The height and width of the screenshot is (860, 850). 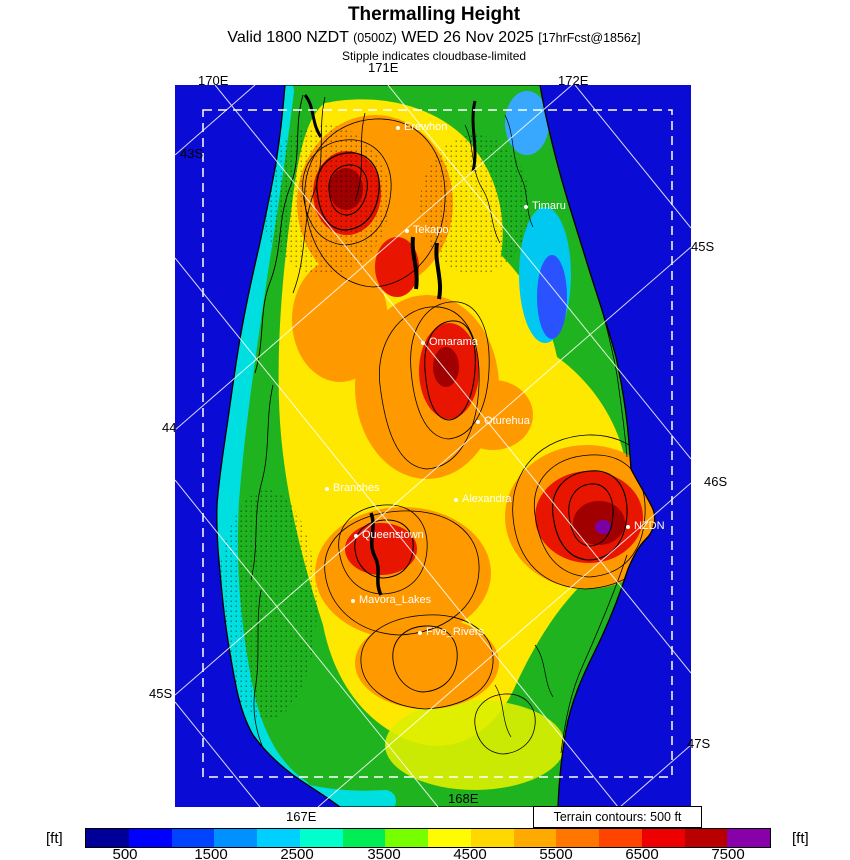 What do you see at coordinates (467, 37) in the screenshot?
I see `valid-date: WED 26 Nov 2025` at bounding box center [467, 37].